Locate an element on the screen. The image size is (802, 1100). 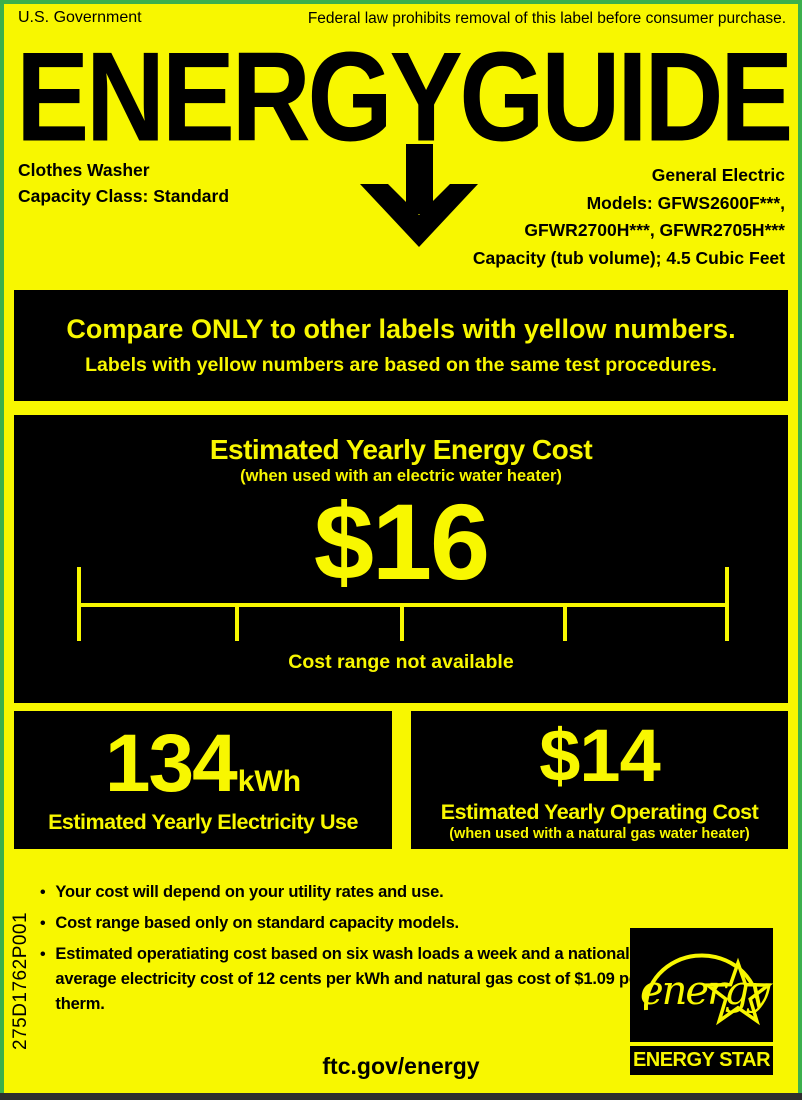
electricity-value-row: 134 kWh is located at coordinates (203, 763).